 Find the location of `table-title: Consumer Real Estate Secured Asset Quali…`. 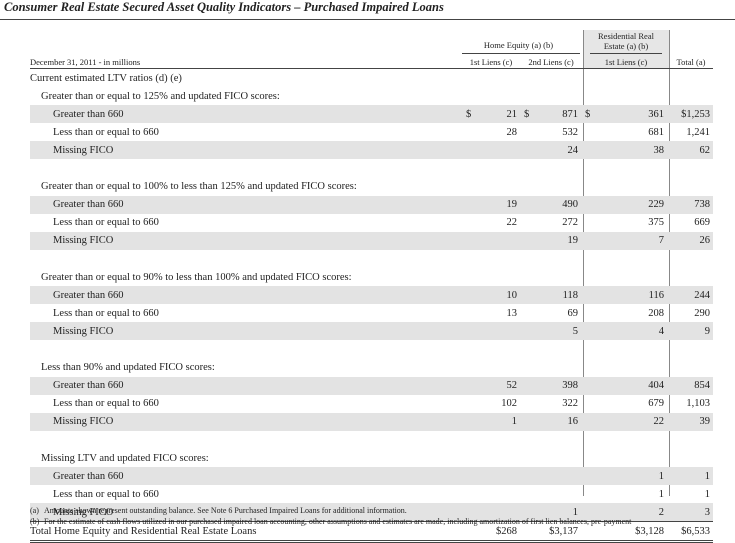

table-title: Consumer Real Estate Secured Asset Quali… is located at coordinates (224, 7).